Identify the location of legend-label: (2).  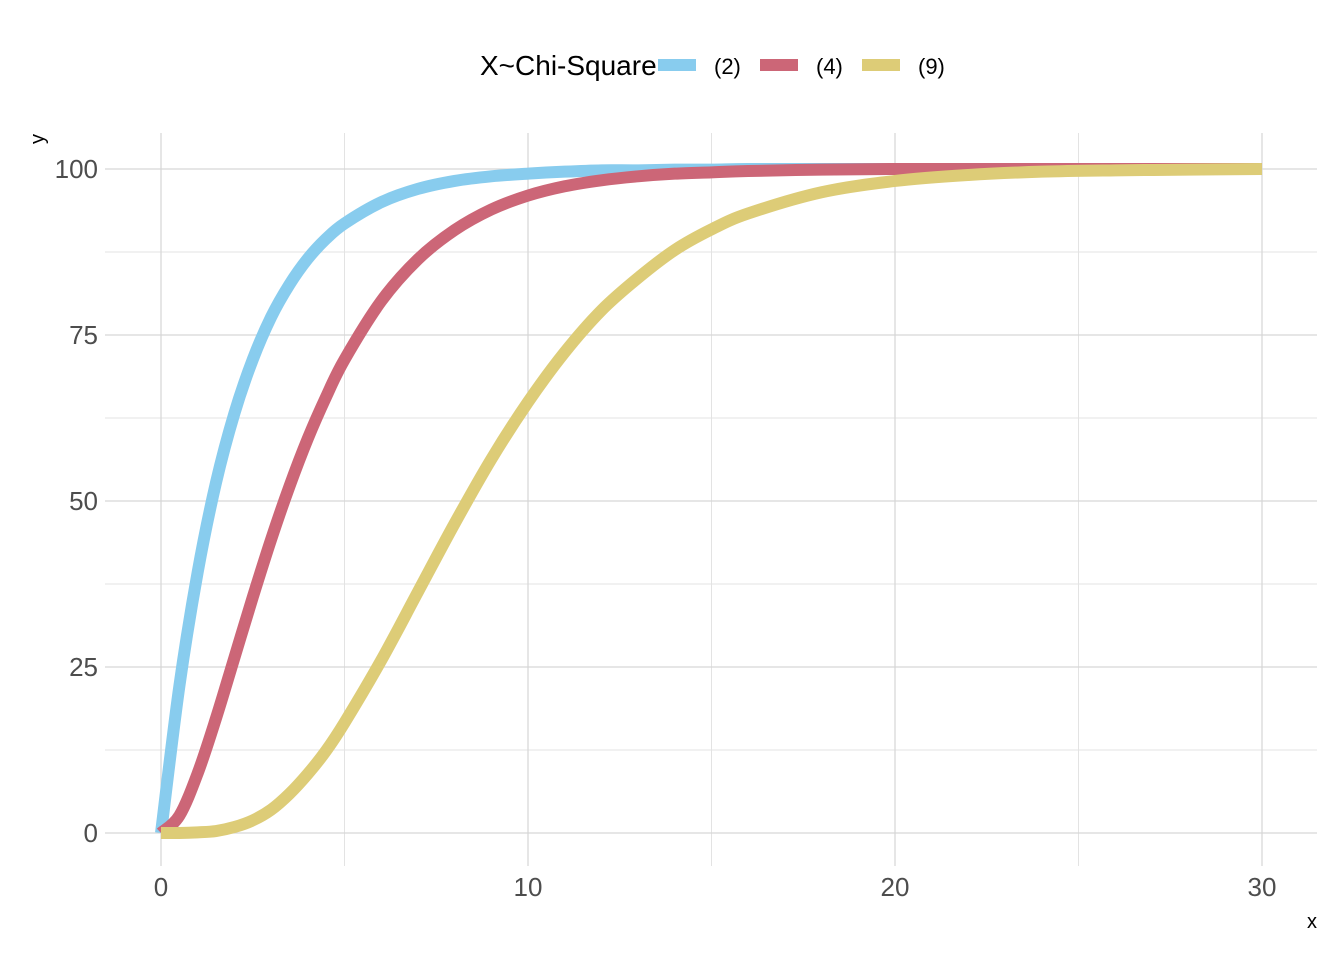
(727, 66).